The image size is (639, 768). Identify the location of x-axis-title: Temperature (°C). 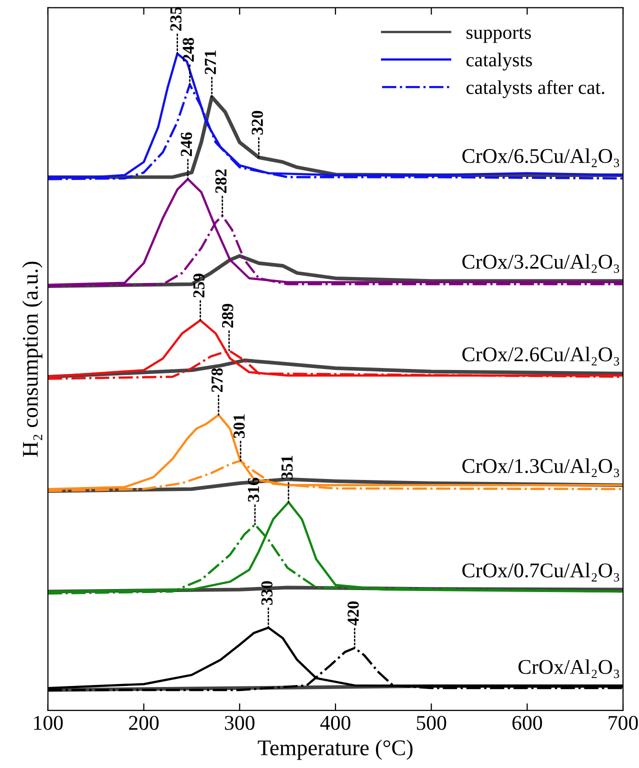
(335, 750).